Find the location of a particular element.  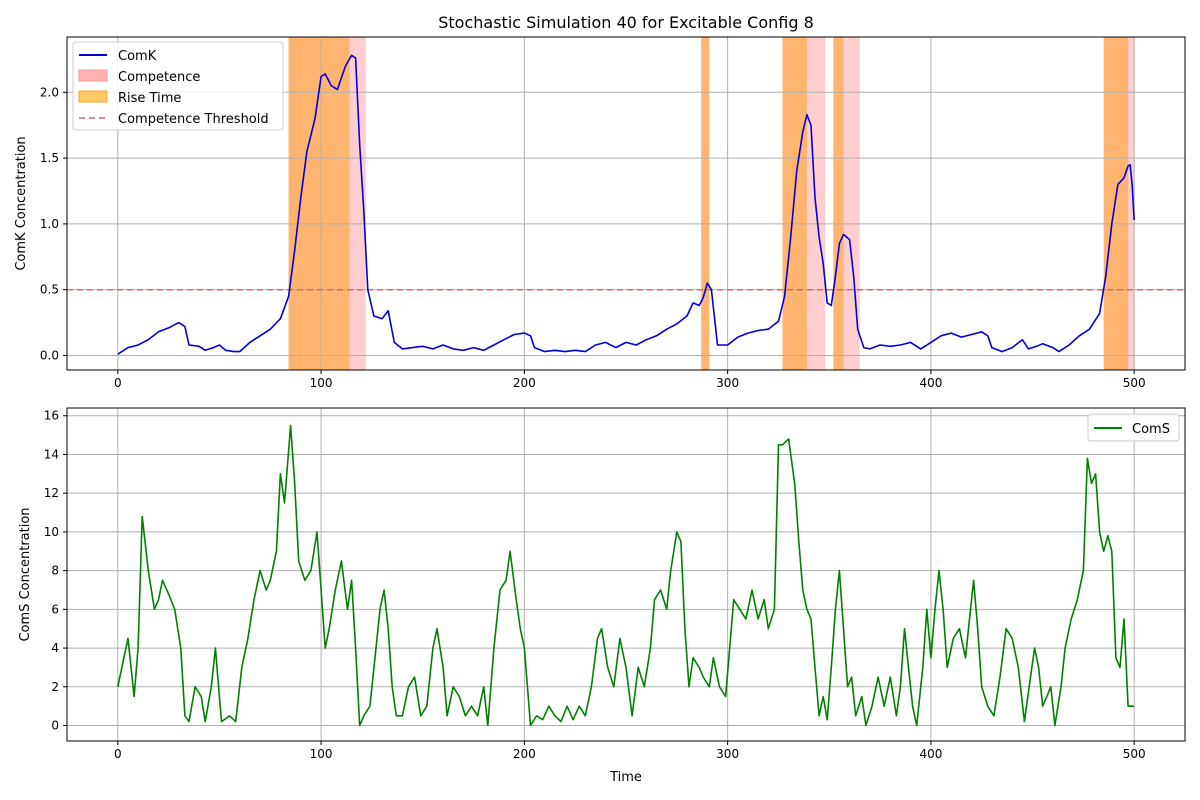

panel2-x-tick-label: 500 is located at coordinates (1134, 754).